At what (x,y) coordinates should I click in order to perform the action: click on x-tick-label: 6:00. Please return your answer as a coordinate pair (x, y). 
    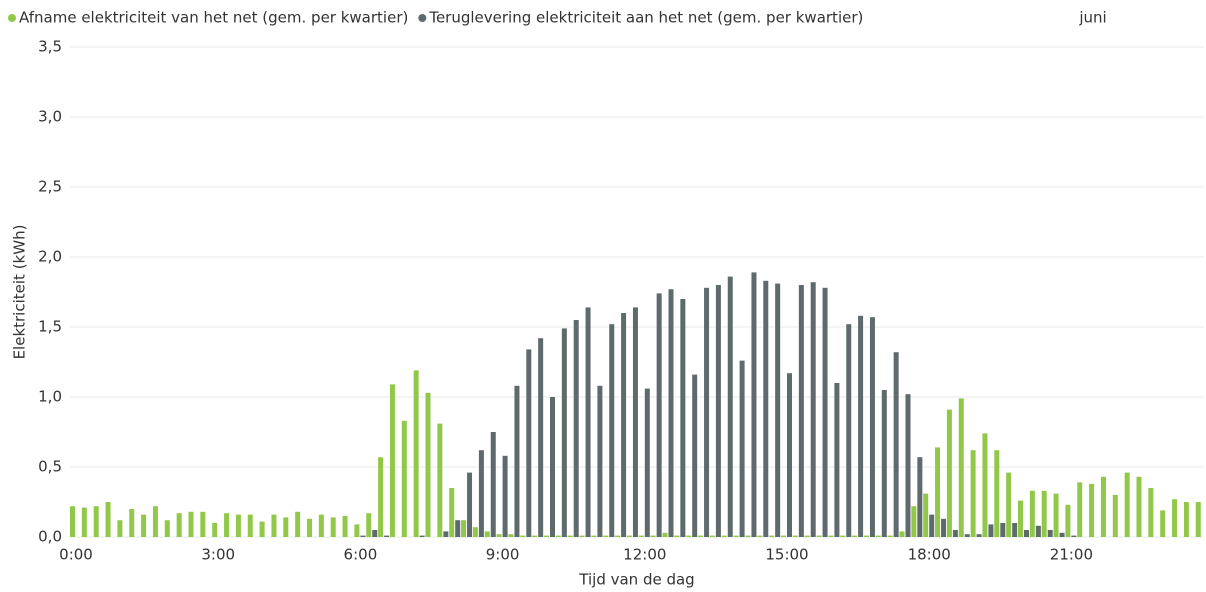
    Looking at the image, I should click on (361, 555).